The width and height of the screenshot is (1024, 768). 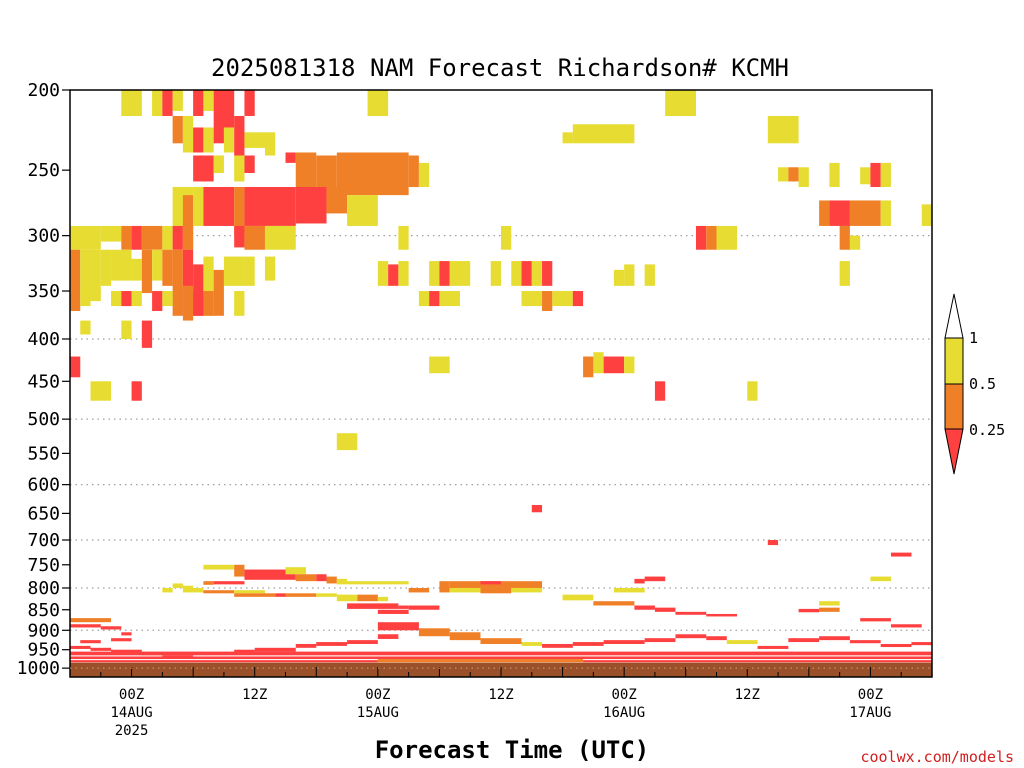 I want to click on colorbar: 1 0.5 0.25, so click(x=974, y=384).